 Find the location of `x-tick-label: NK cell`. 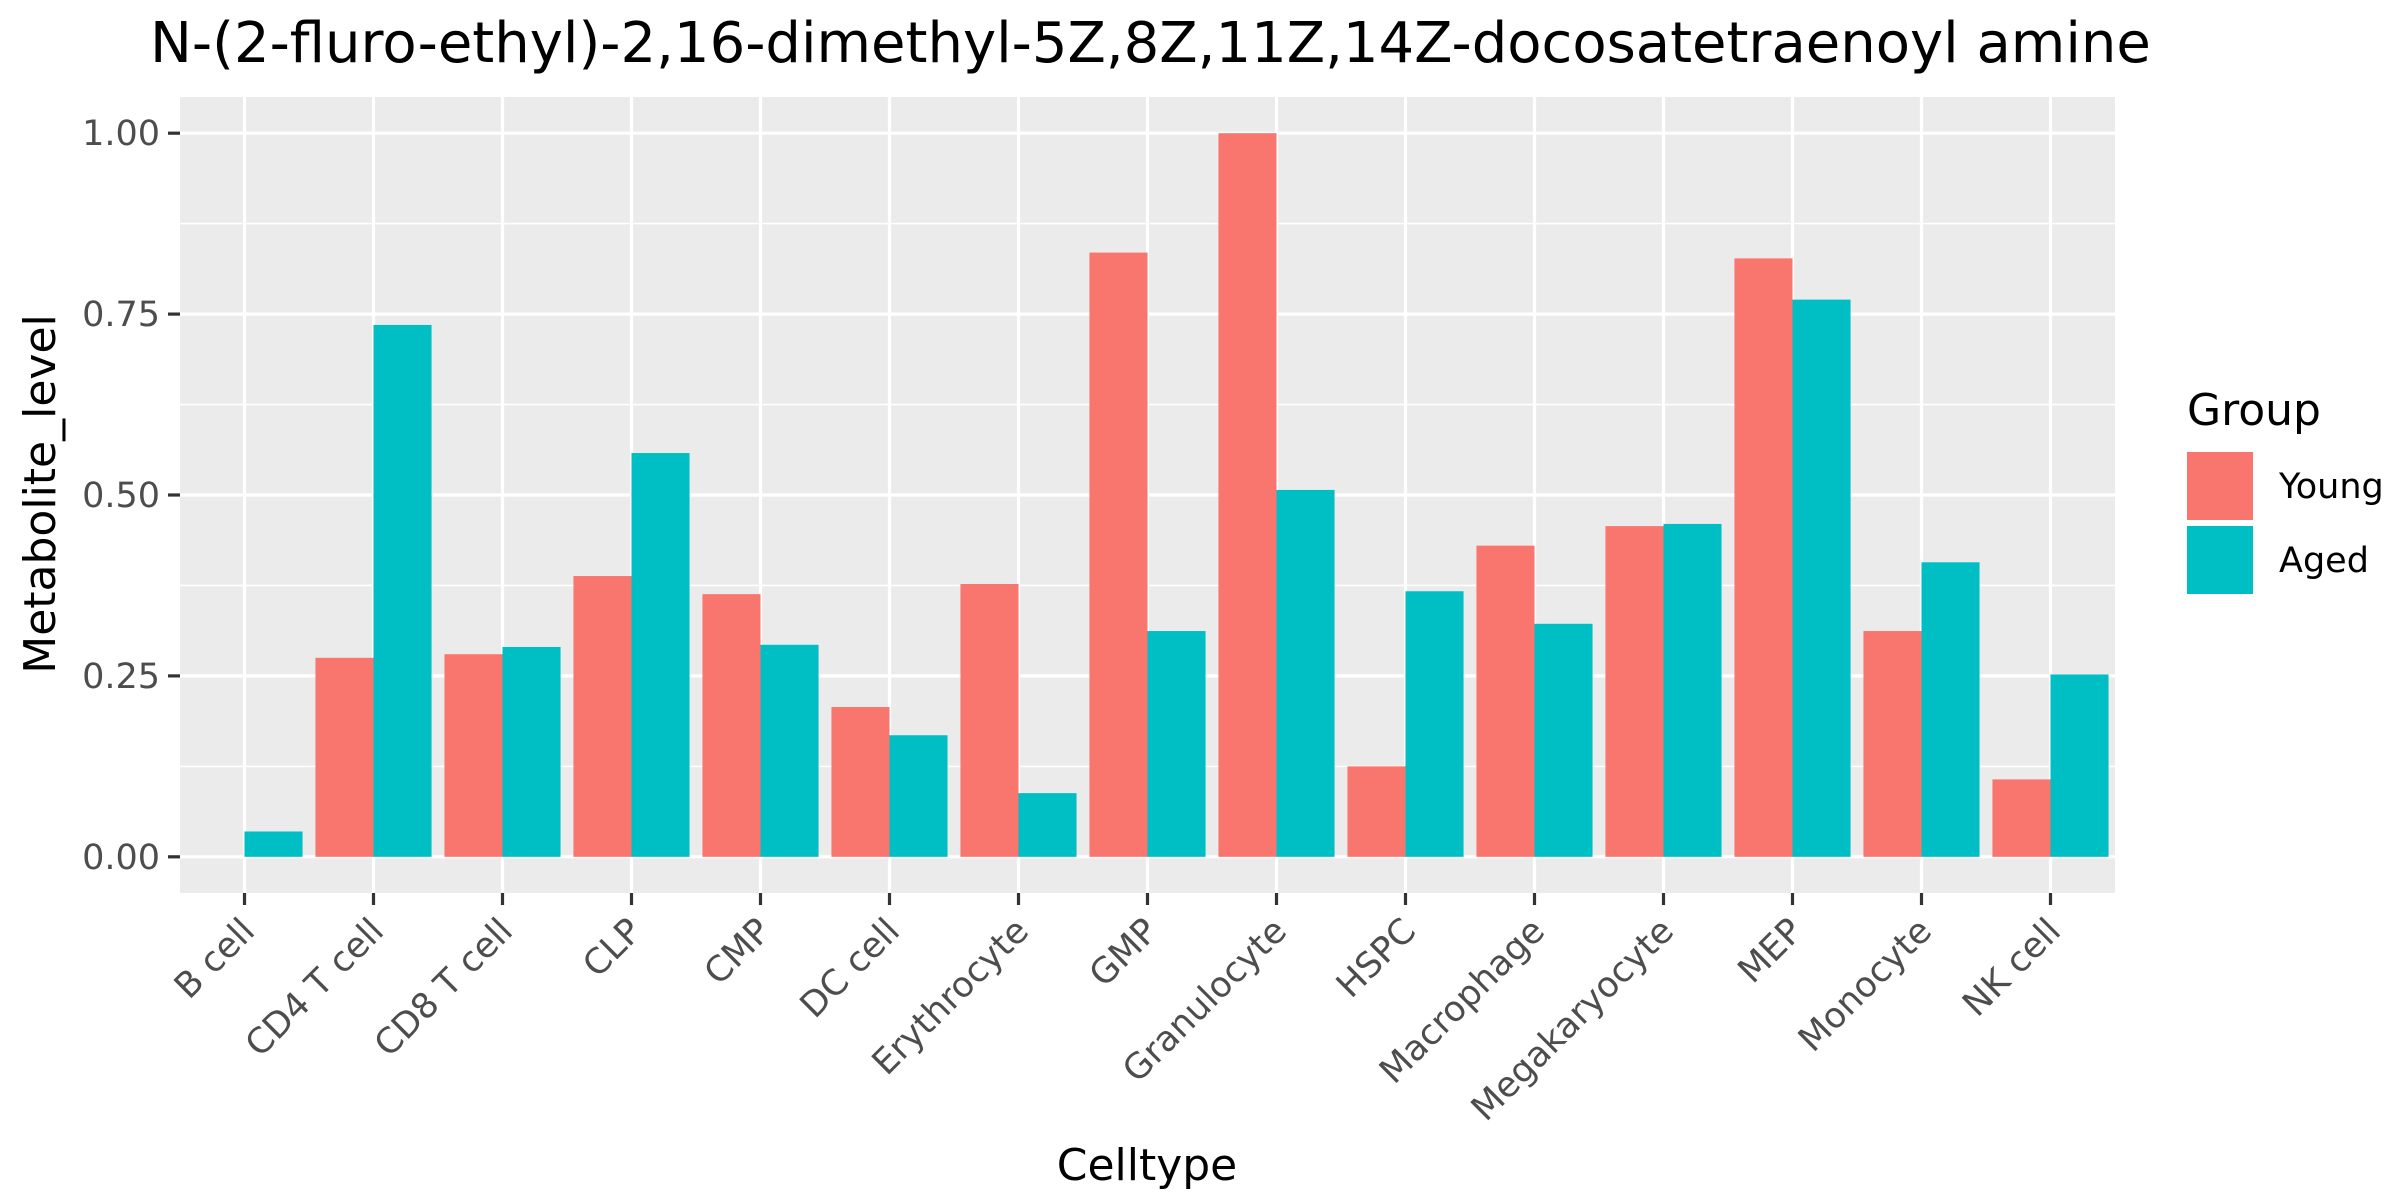

x-tick-label: NK cell is located at coordinates (2011, 967).